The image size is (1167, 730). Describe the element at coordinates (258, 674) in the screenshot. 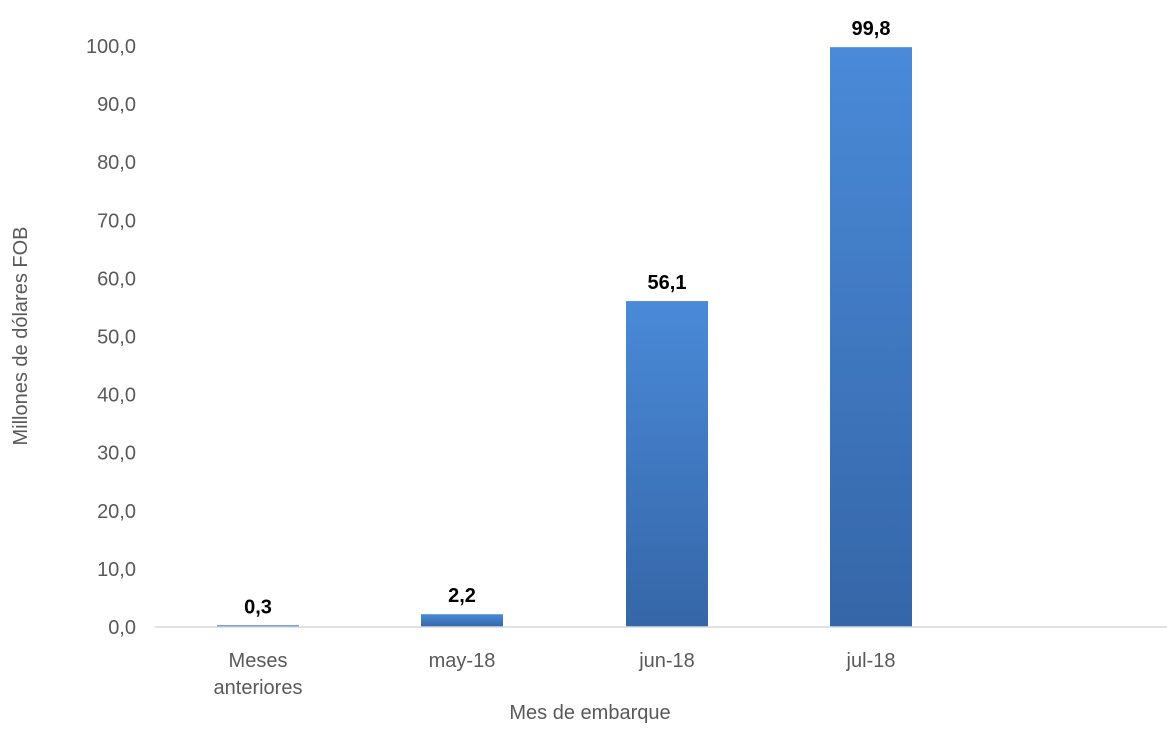

I see `x-category-label: Meses anteriores` at that location.